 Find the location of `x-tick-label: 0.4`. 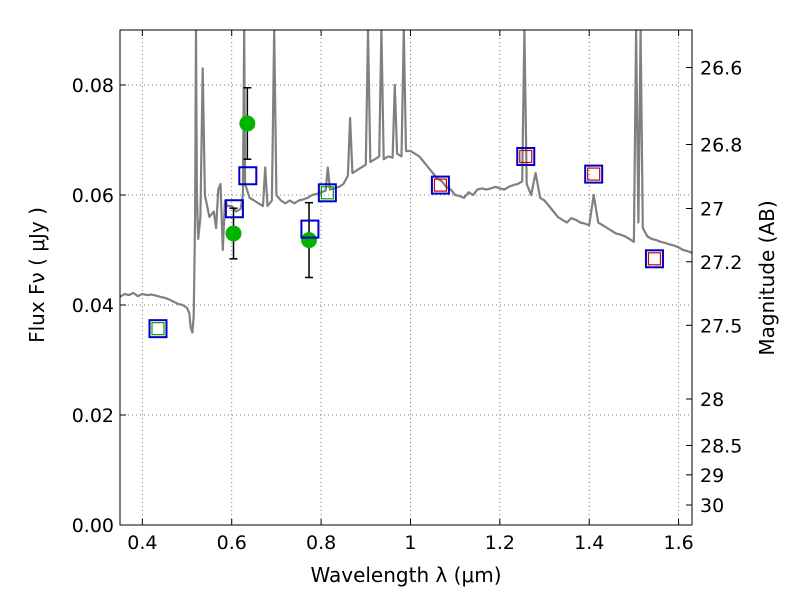

x-tick-label: 0.4 is located at coordinates (142, 543).